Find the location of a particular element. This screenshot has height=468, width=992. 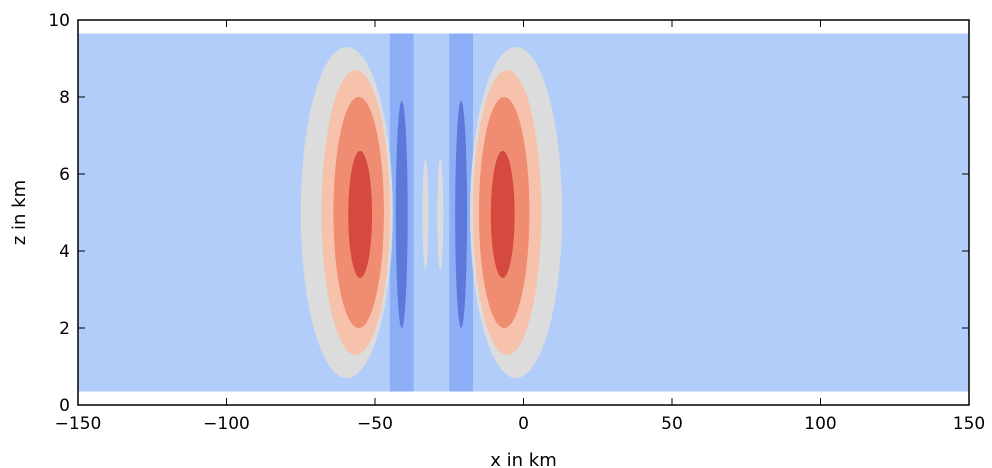

contour-cell-1-strong-positive is located at coordinates (360, 214).